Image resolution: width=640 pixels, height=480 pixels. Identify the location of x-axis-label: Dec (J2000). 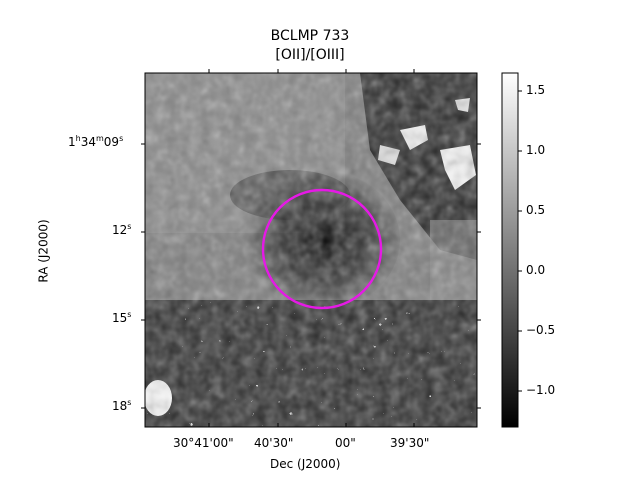
(305, 464).